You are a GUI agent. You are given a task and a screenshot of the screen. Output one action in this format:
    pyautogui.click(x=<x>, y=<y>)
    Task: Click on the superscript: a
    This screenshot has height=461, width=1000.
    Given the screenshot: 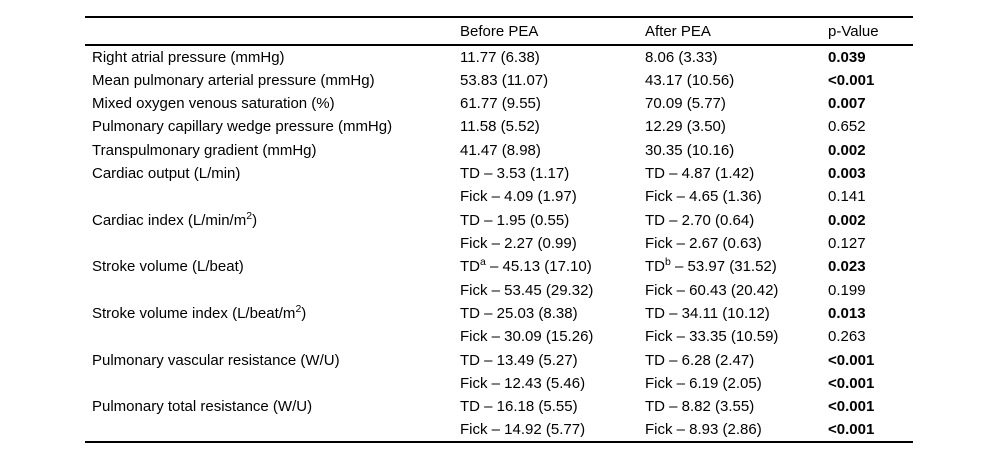 What is the action you would take?
    pyautogui.click(x=483, y=262)
    